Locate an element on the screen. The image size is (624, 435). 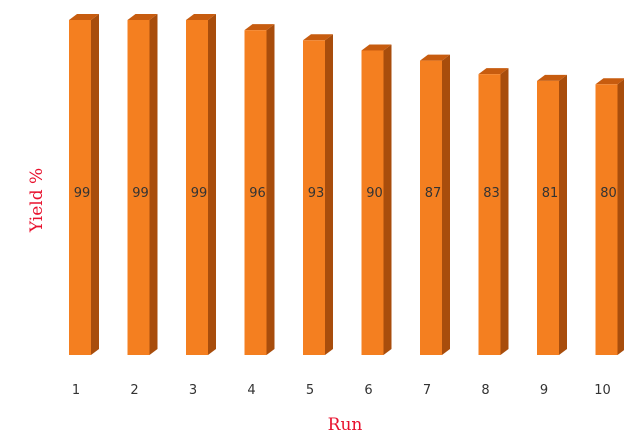
x-tick-label: 5 is located at coordinates (310, 390).